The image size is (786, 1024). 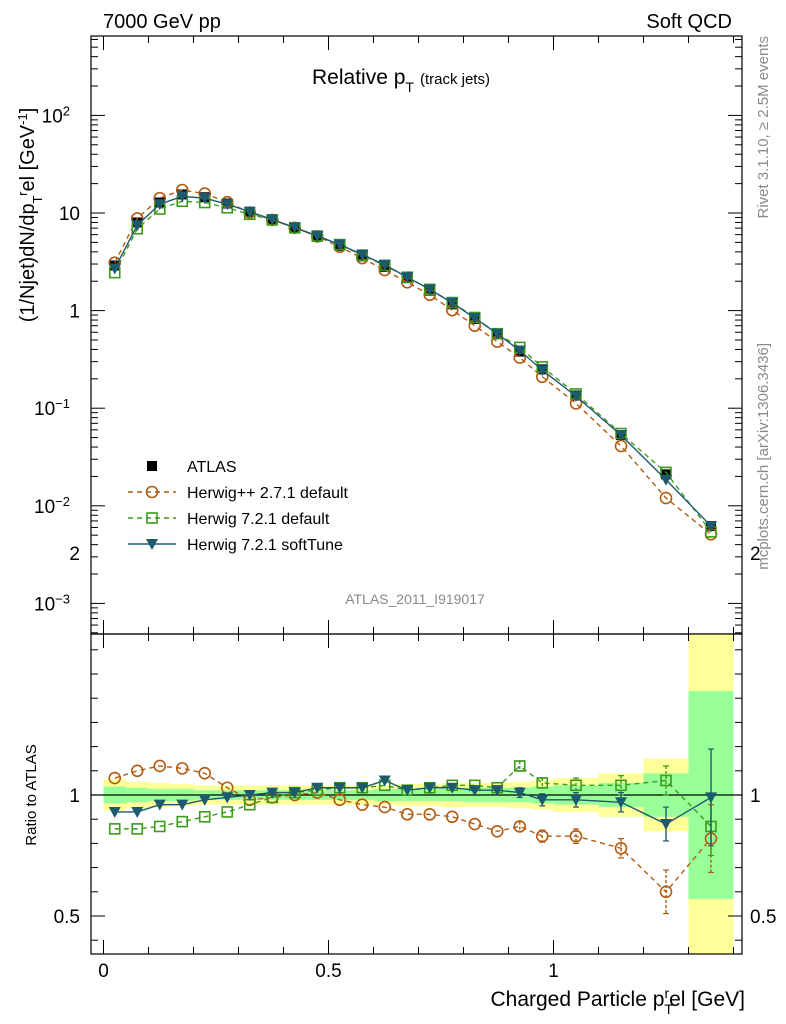 I want to click on legend-label: Herwig++ 2.7.1 default, so click(x=268, y=493).